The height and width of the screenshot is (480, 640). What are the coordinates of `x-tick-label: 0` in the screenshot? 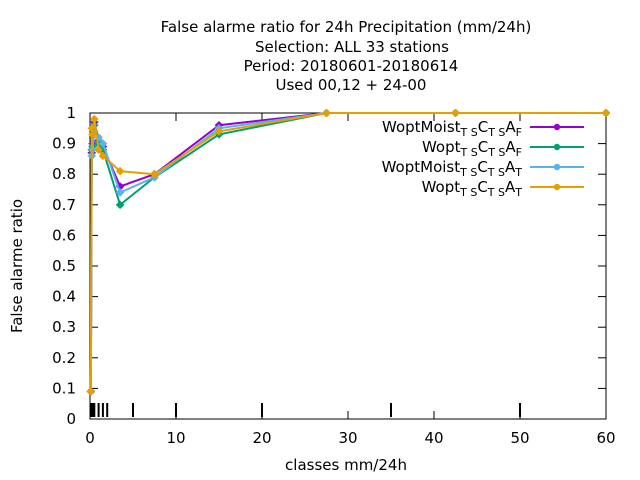 It's located at (90, 438).